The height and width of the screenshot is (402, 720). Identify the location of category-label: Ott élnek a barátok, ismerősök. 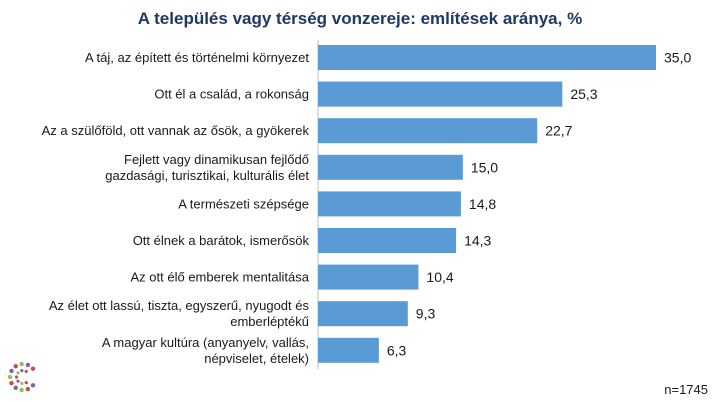
(221, 240).